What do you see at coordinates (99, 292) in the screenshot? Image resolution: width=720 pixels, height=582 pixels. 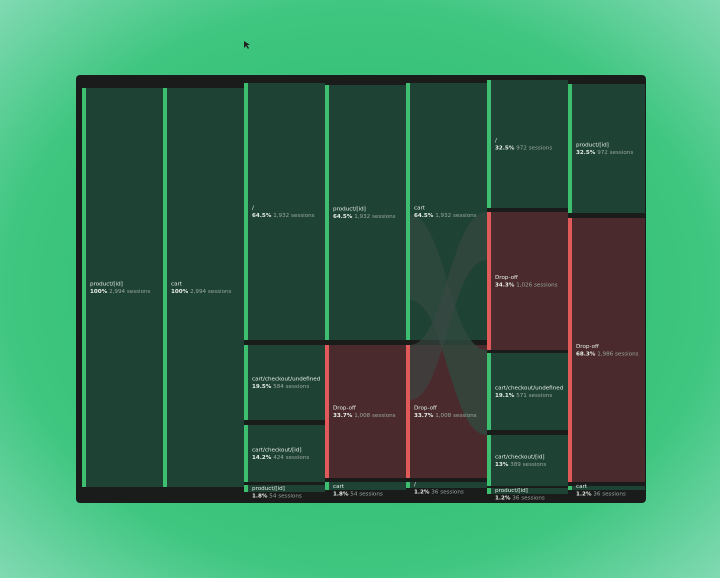 I see `node-percent: 100%` at bounding box center [99, 292].